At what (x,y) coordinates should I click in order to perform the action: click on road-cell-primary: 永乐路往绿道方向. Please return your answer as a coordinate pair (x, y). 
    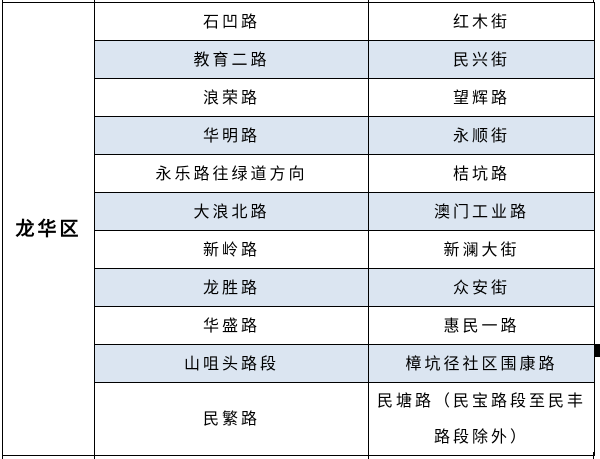
    Looking at the image, I should click on (231, 173).